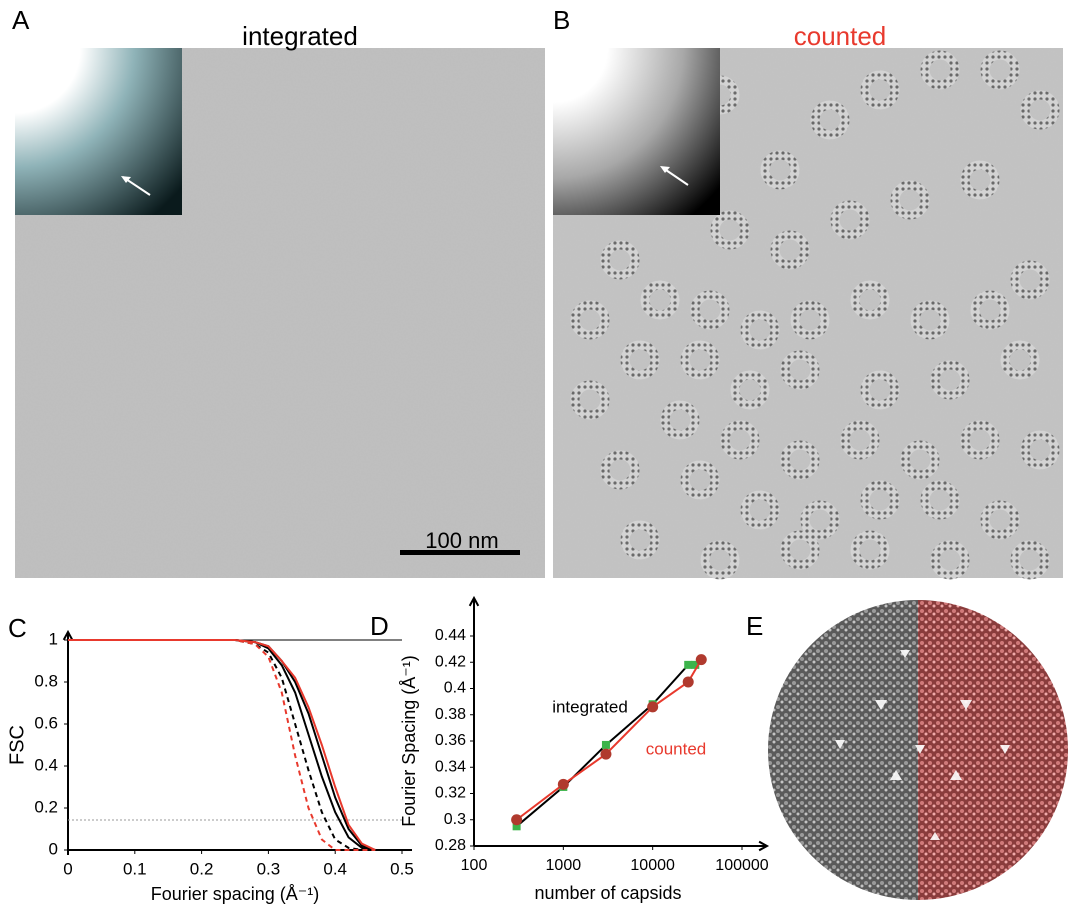  What do you see at coordinates (450, 635) in the screenshot?
I see `y-tick-label: 0.44` at bounding box center [450, 635].